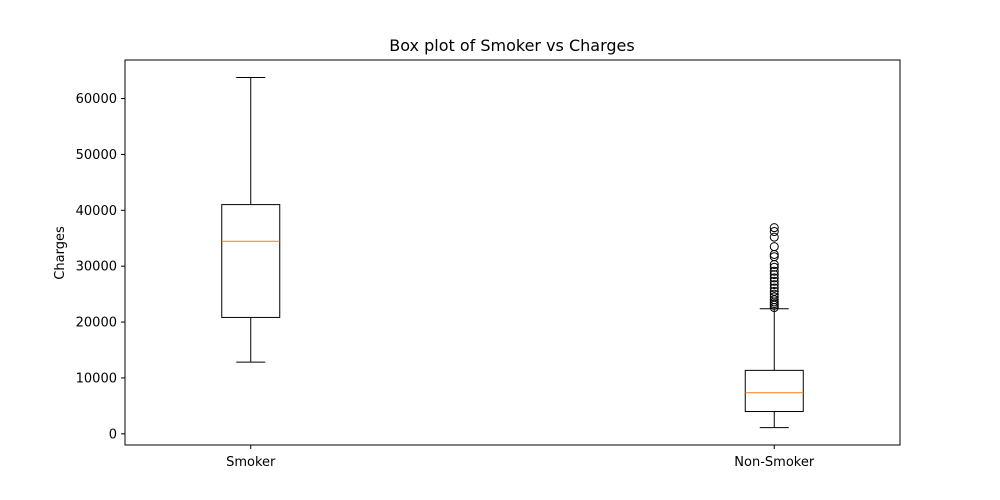 This screenshot has height=500, width=1000. What do you see at coordinates (113, 434) in the screenshot?
I see `y-tick-label: 0` at bounding box center [113, 434].